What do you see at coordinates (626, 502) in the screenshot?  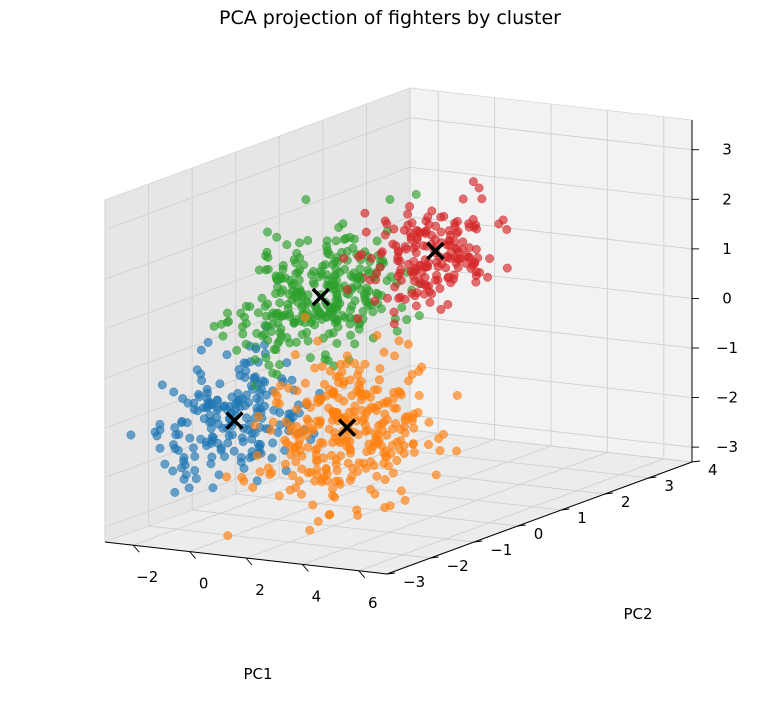 I see `y-tick-label: 2` at bounding box center [626, 502].